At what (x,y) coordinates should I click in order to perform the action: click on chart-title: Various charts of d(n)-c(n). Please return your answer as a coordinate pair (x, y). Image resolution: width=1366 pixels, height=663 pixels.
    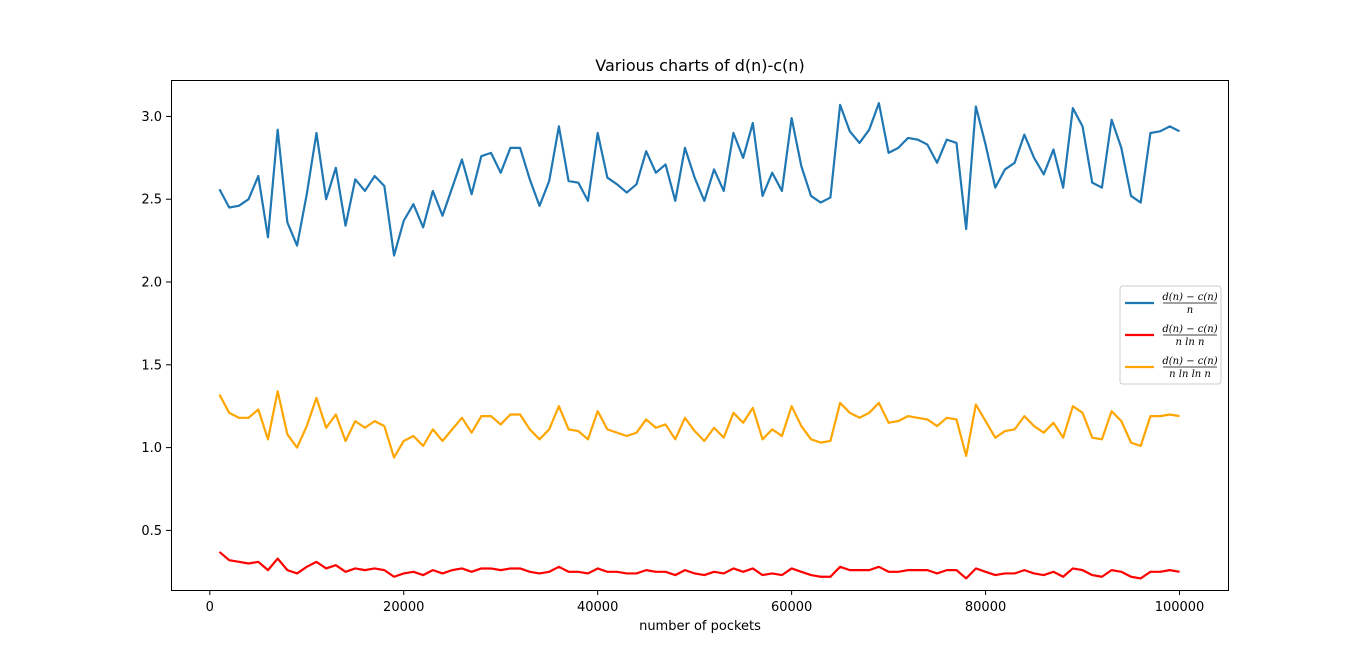
    Looking at the image, I should click on (699, 65).